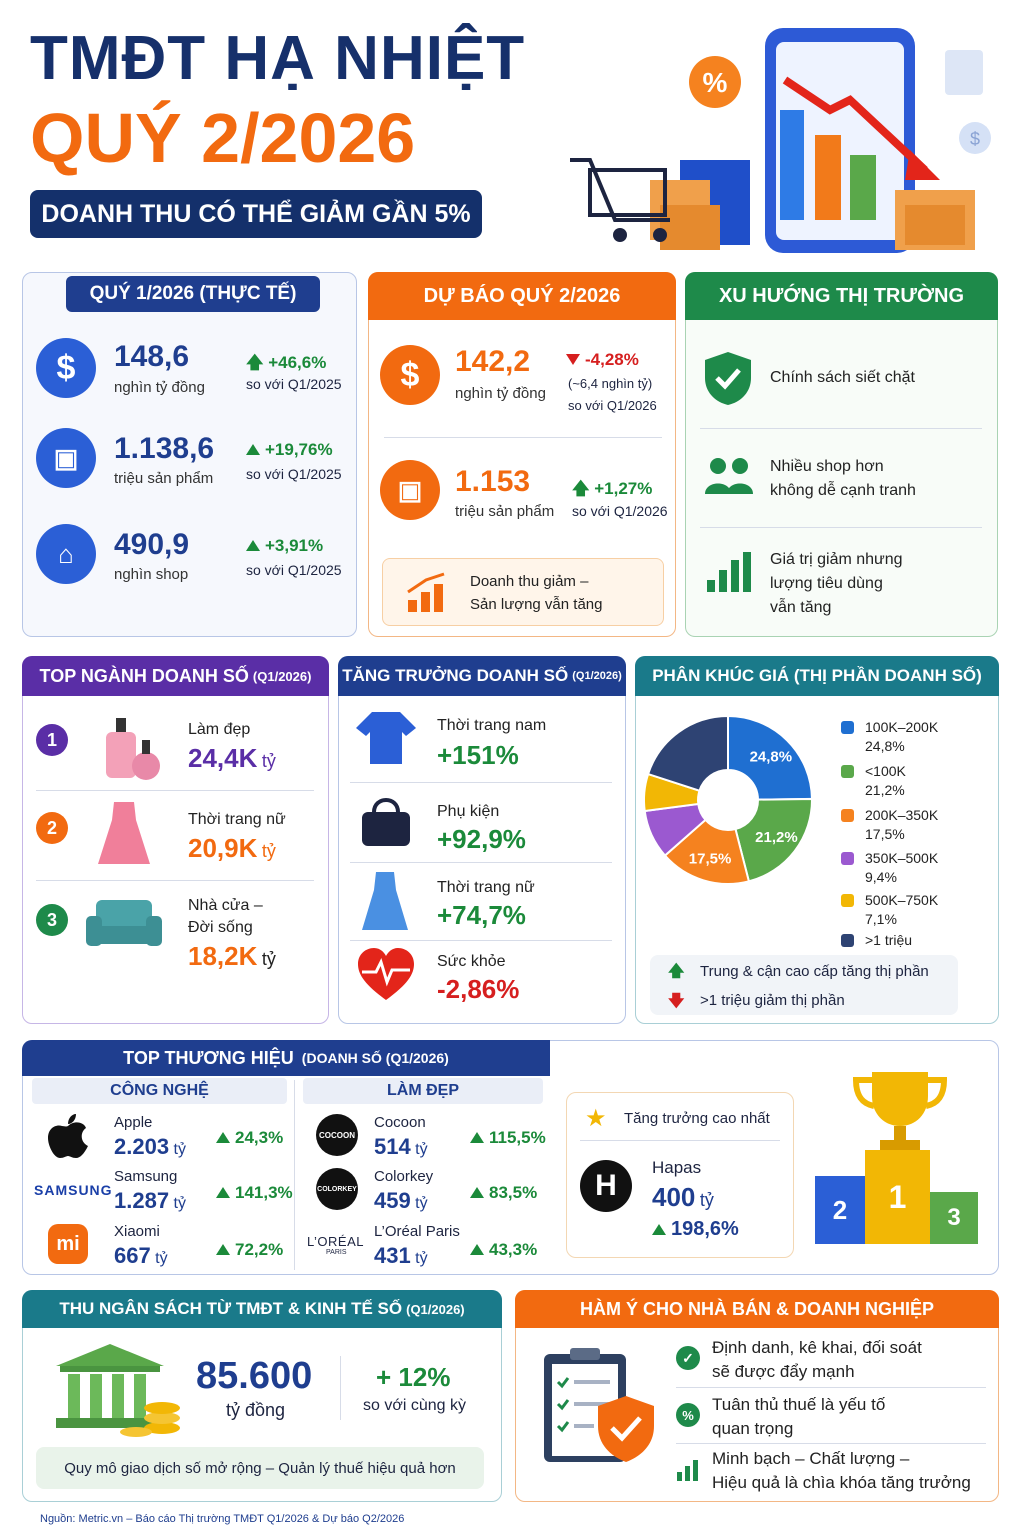 Image resolution: width=1024 pixels, height=1536 pixels. I want to click on growth-2-name: Phụ kiện, so click(468, 811).